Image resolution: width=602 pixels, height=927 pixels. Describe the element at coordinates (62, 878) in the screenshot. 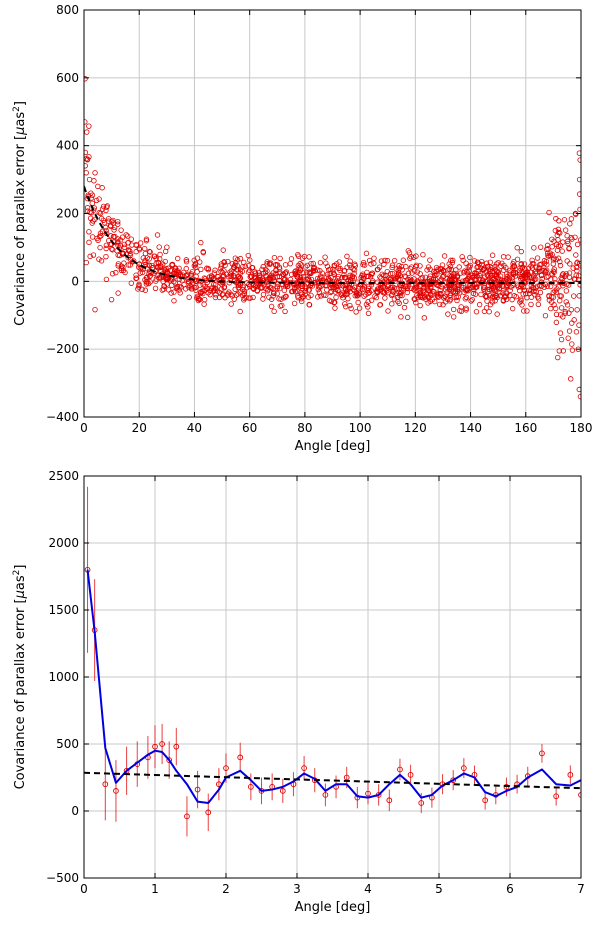

I see `y-tick-label: −500` at that location.